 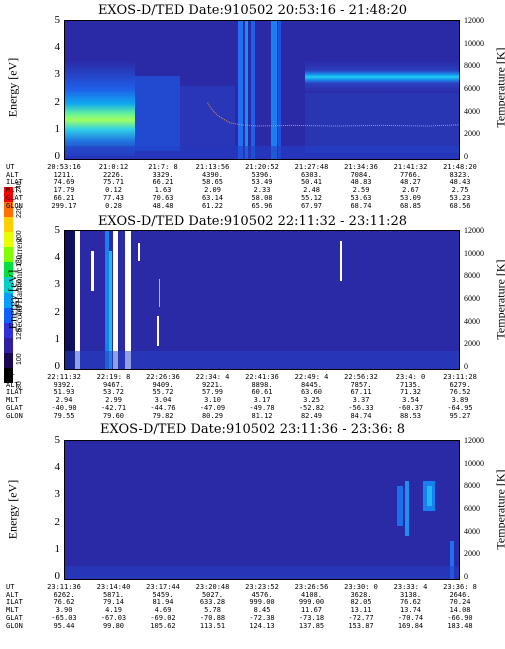 I want to click on info-cell: 2.09, so click(x=212, y=190).